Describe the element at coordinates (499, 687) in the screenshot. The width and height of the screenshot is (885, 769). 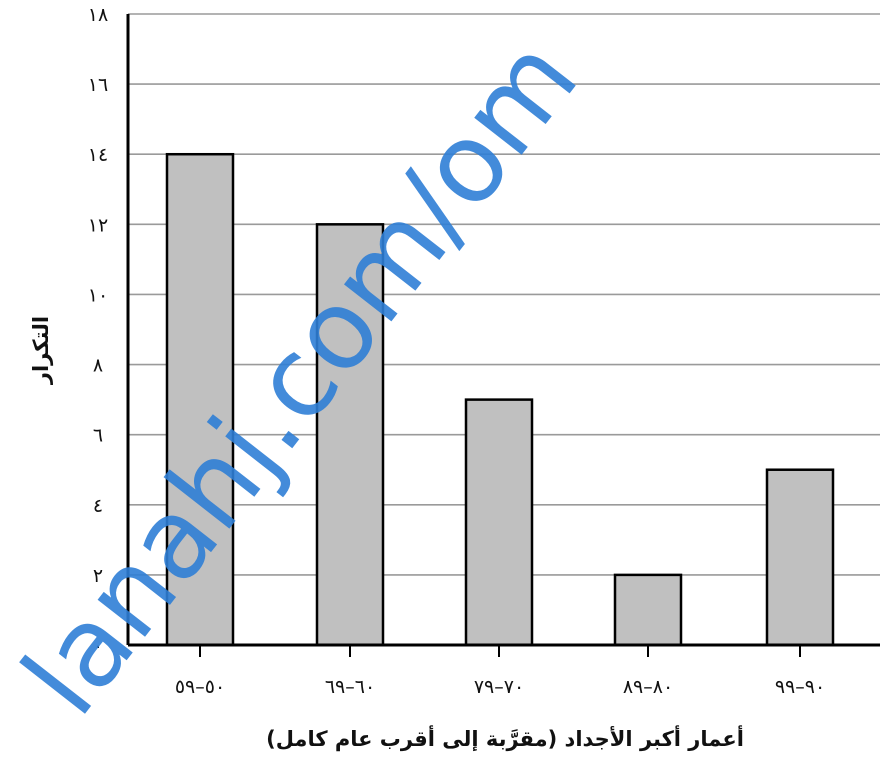
I see `x-tick-label: ٧٠–٧٩` at that location.